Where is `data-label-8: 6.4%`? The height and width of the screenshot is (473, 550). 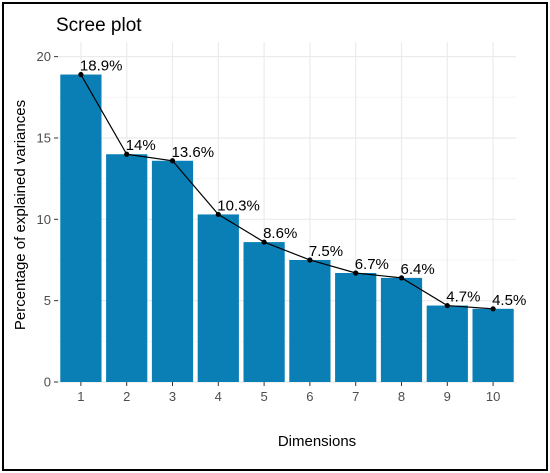 data-label-8: 6.4% is located at coordinates (418, 269).